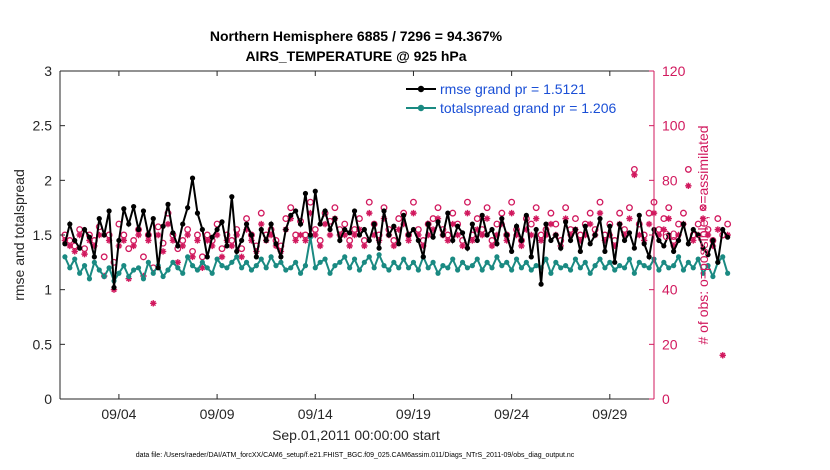  I want to click on chart-title-line-2: AIRS_TEMPERATURE @ 925 hPa, so click(355, 56).